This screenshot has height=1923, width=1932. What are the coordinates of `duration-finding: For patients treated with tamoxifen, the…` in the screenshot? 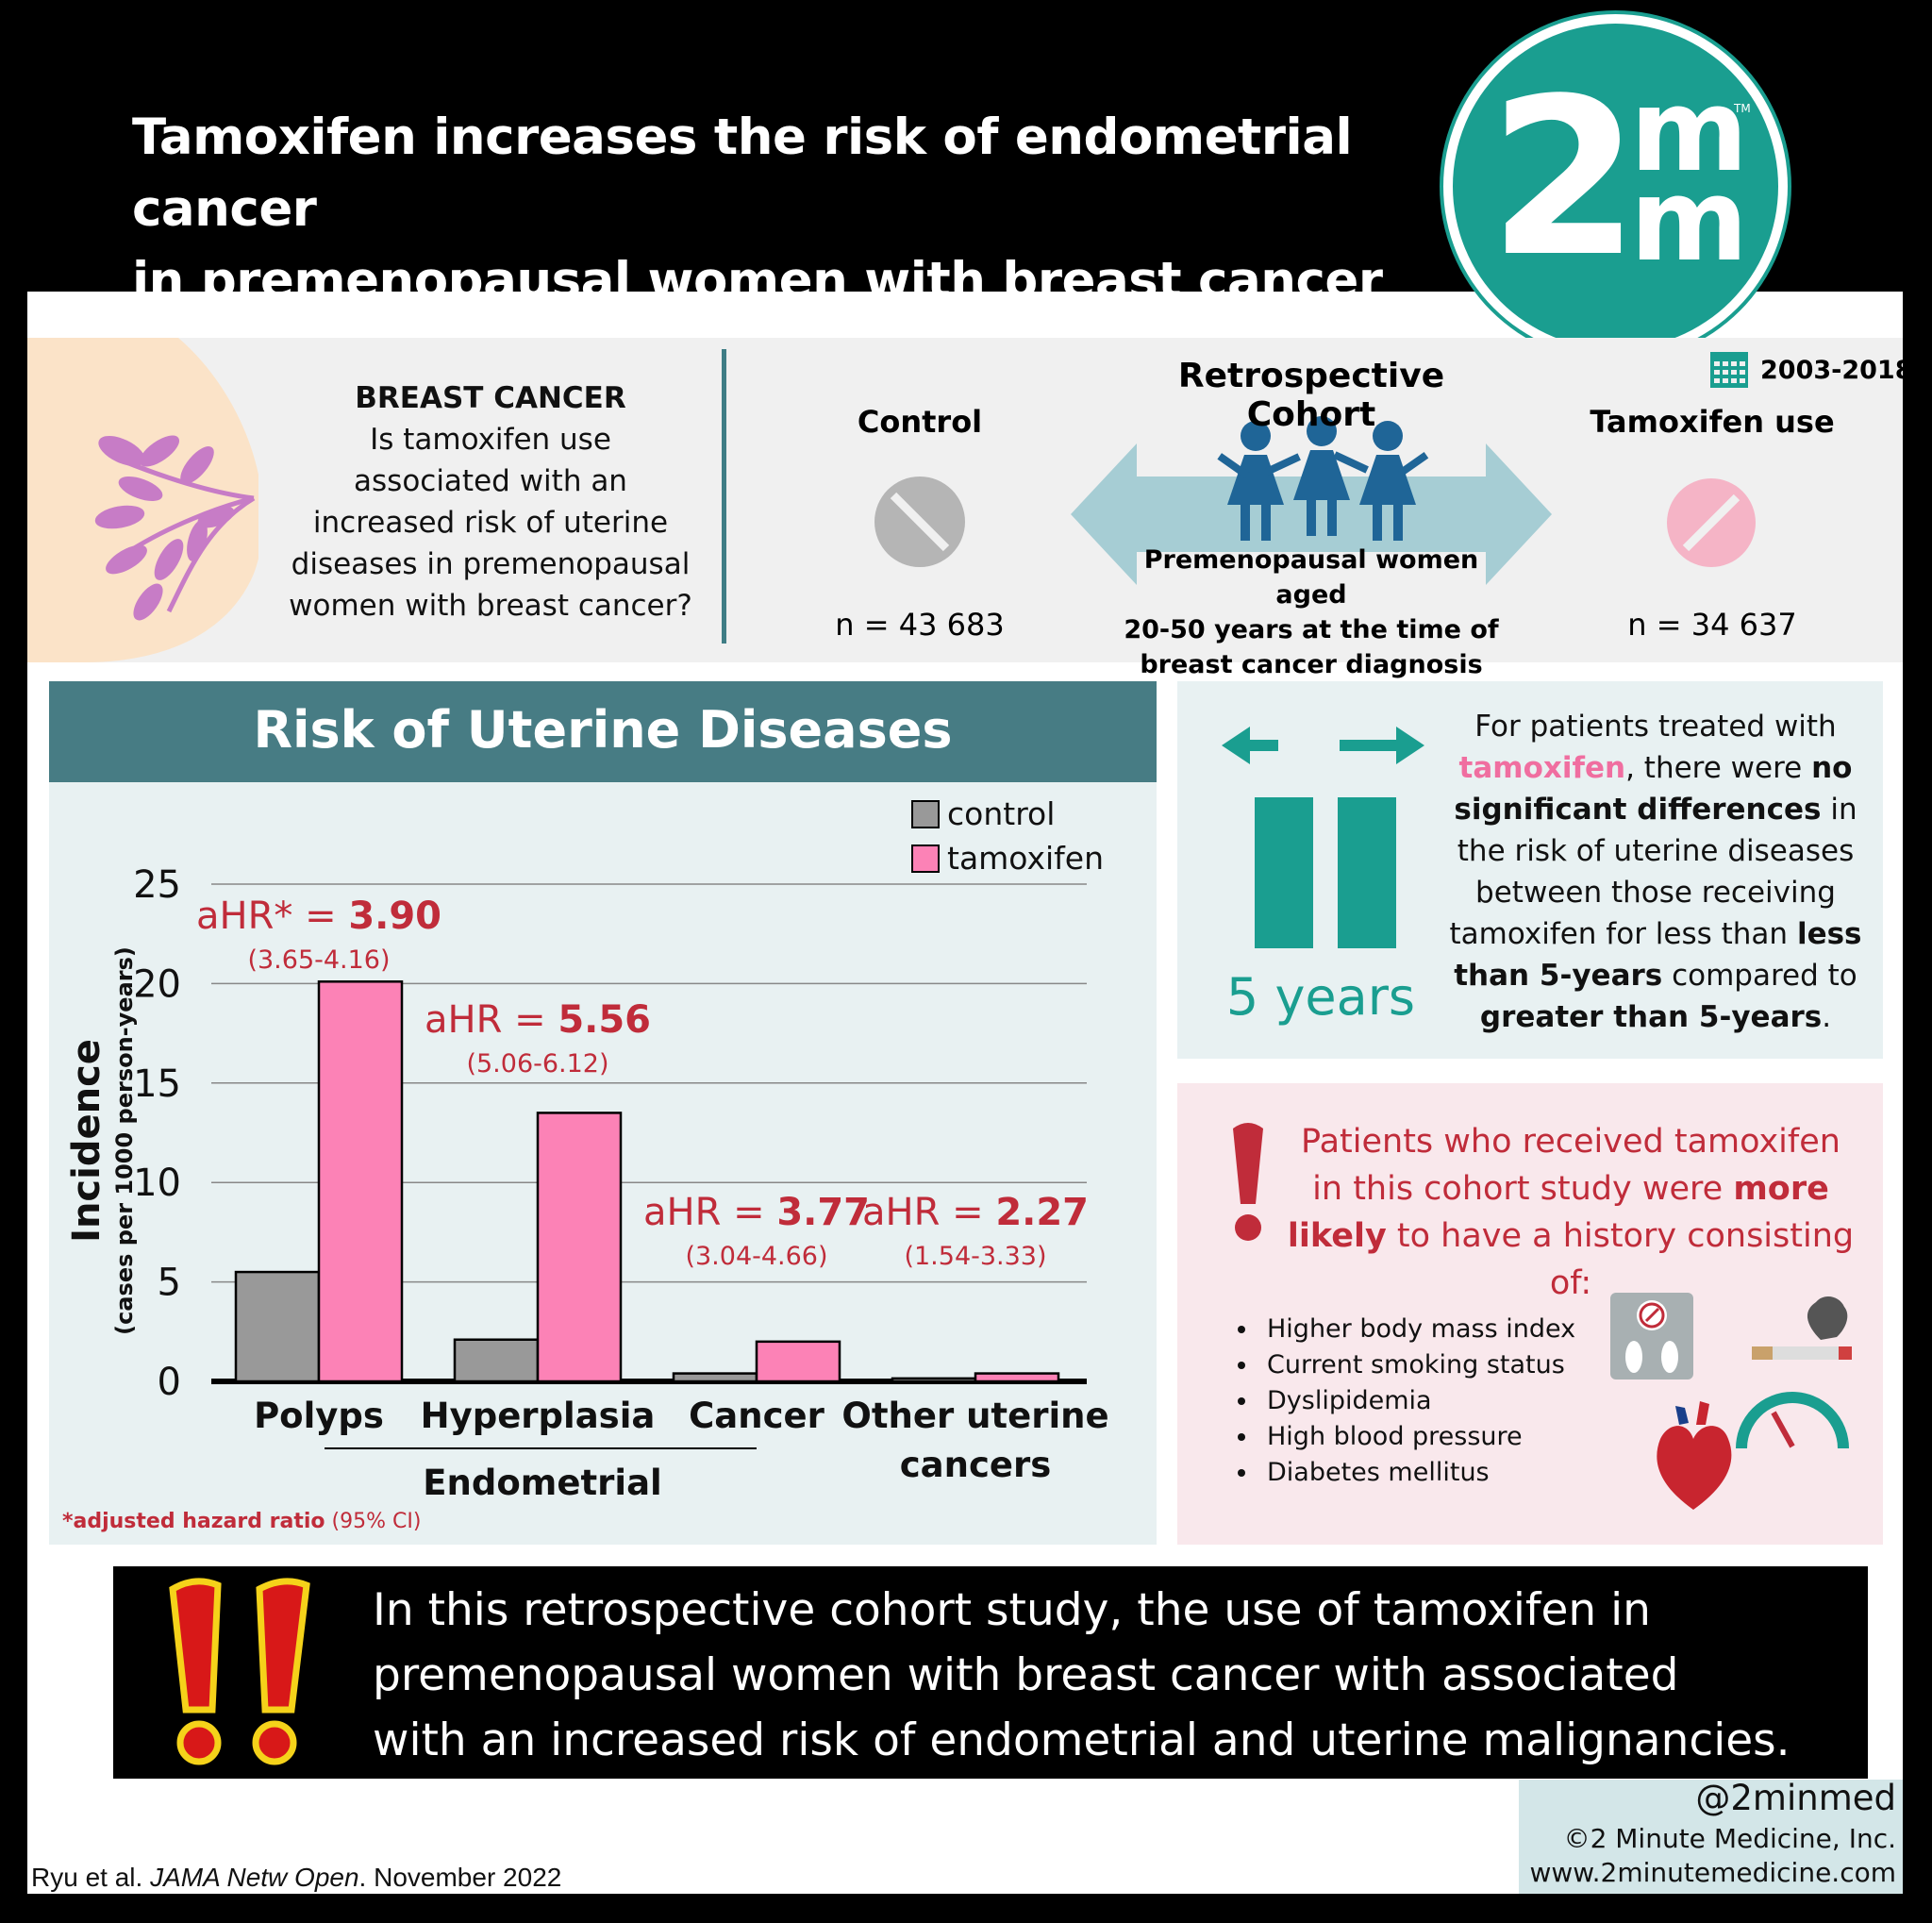 It's located at (1655, 872).